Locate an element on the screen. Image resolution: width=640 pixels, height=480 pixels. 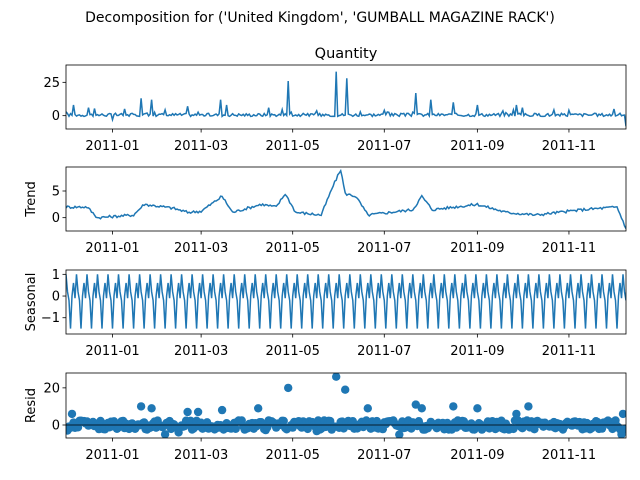
y-tick-label: 1 is located at coordinates (56, 275).